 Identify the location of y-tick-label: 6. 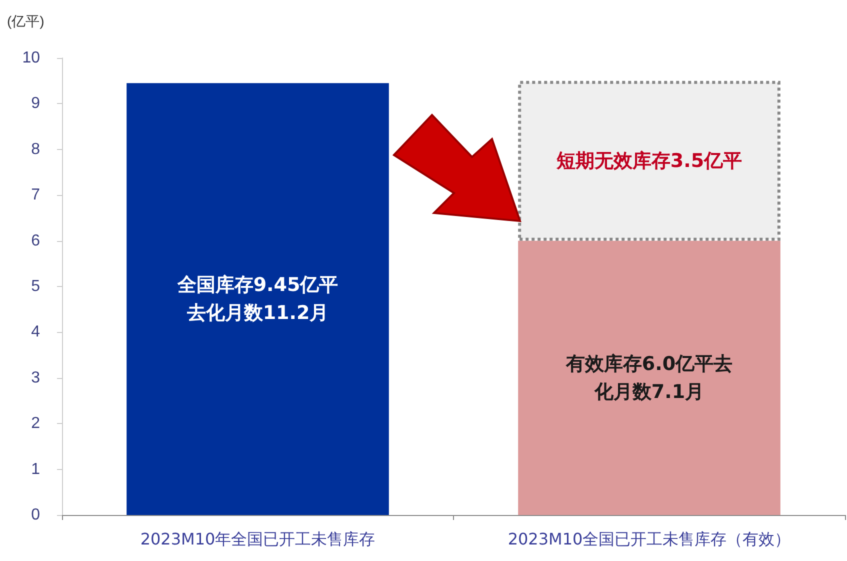
(35, 241).